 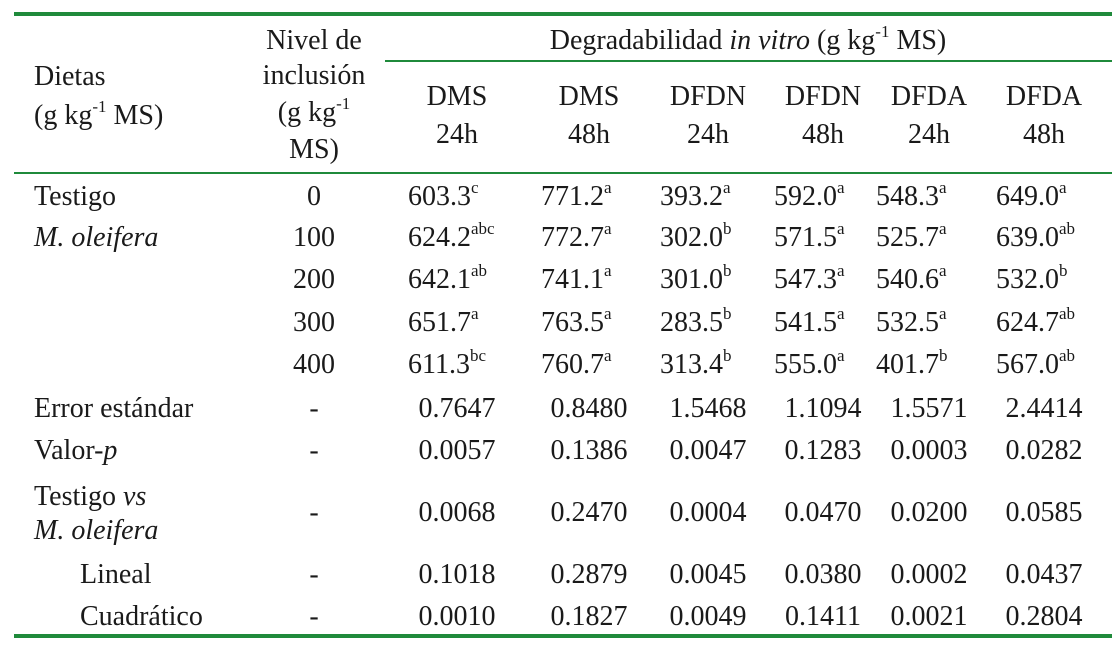 What do you see at coordinates (314, 237) in the screenshot?
I see `row-level: 100` at bounding box center [314, 237].